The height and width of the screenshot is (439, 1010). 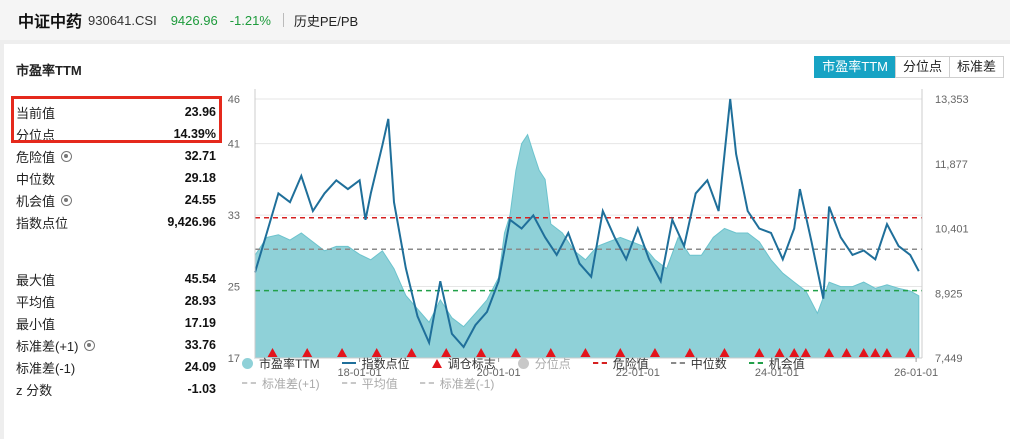 I want to click on stat-row: 最小值 17.19, so click(x=116, y=323).